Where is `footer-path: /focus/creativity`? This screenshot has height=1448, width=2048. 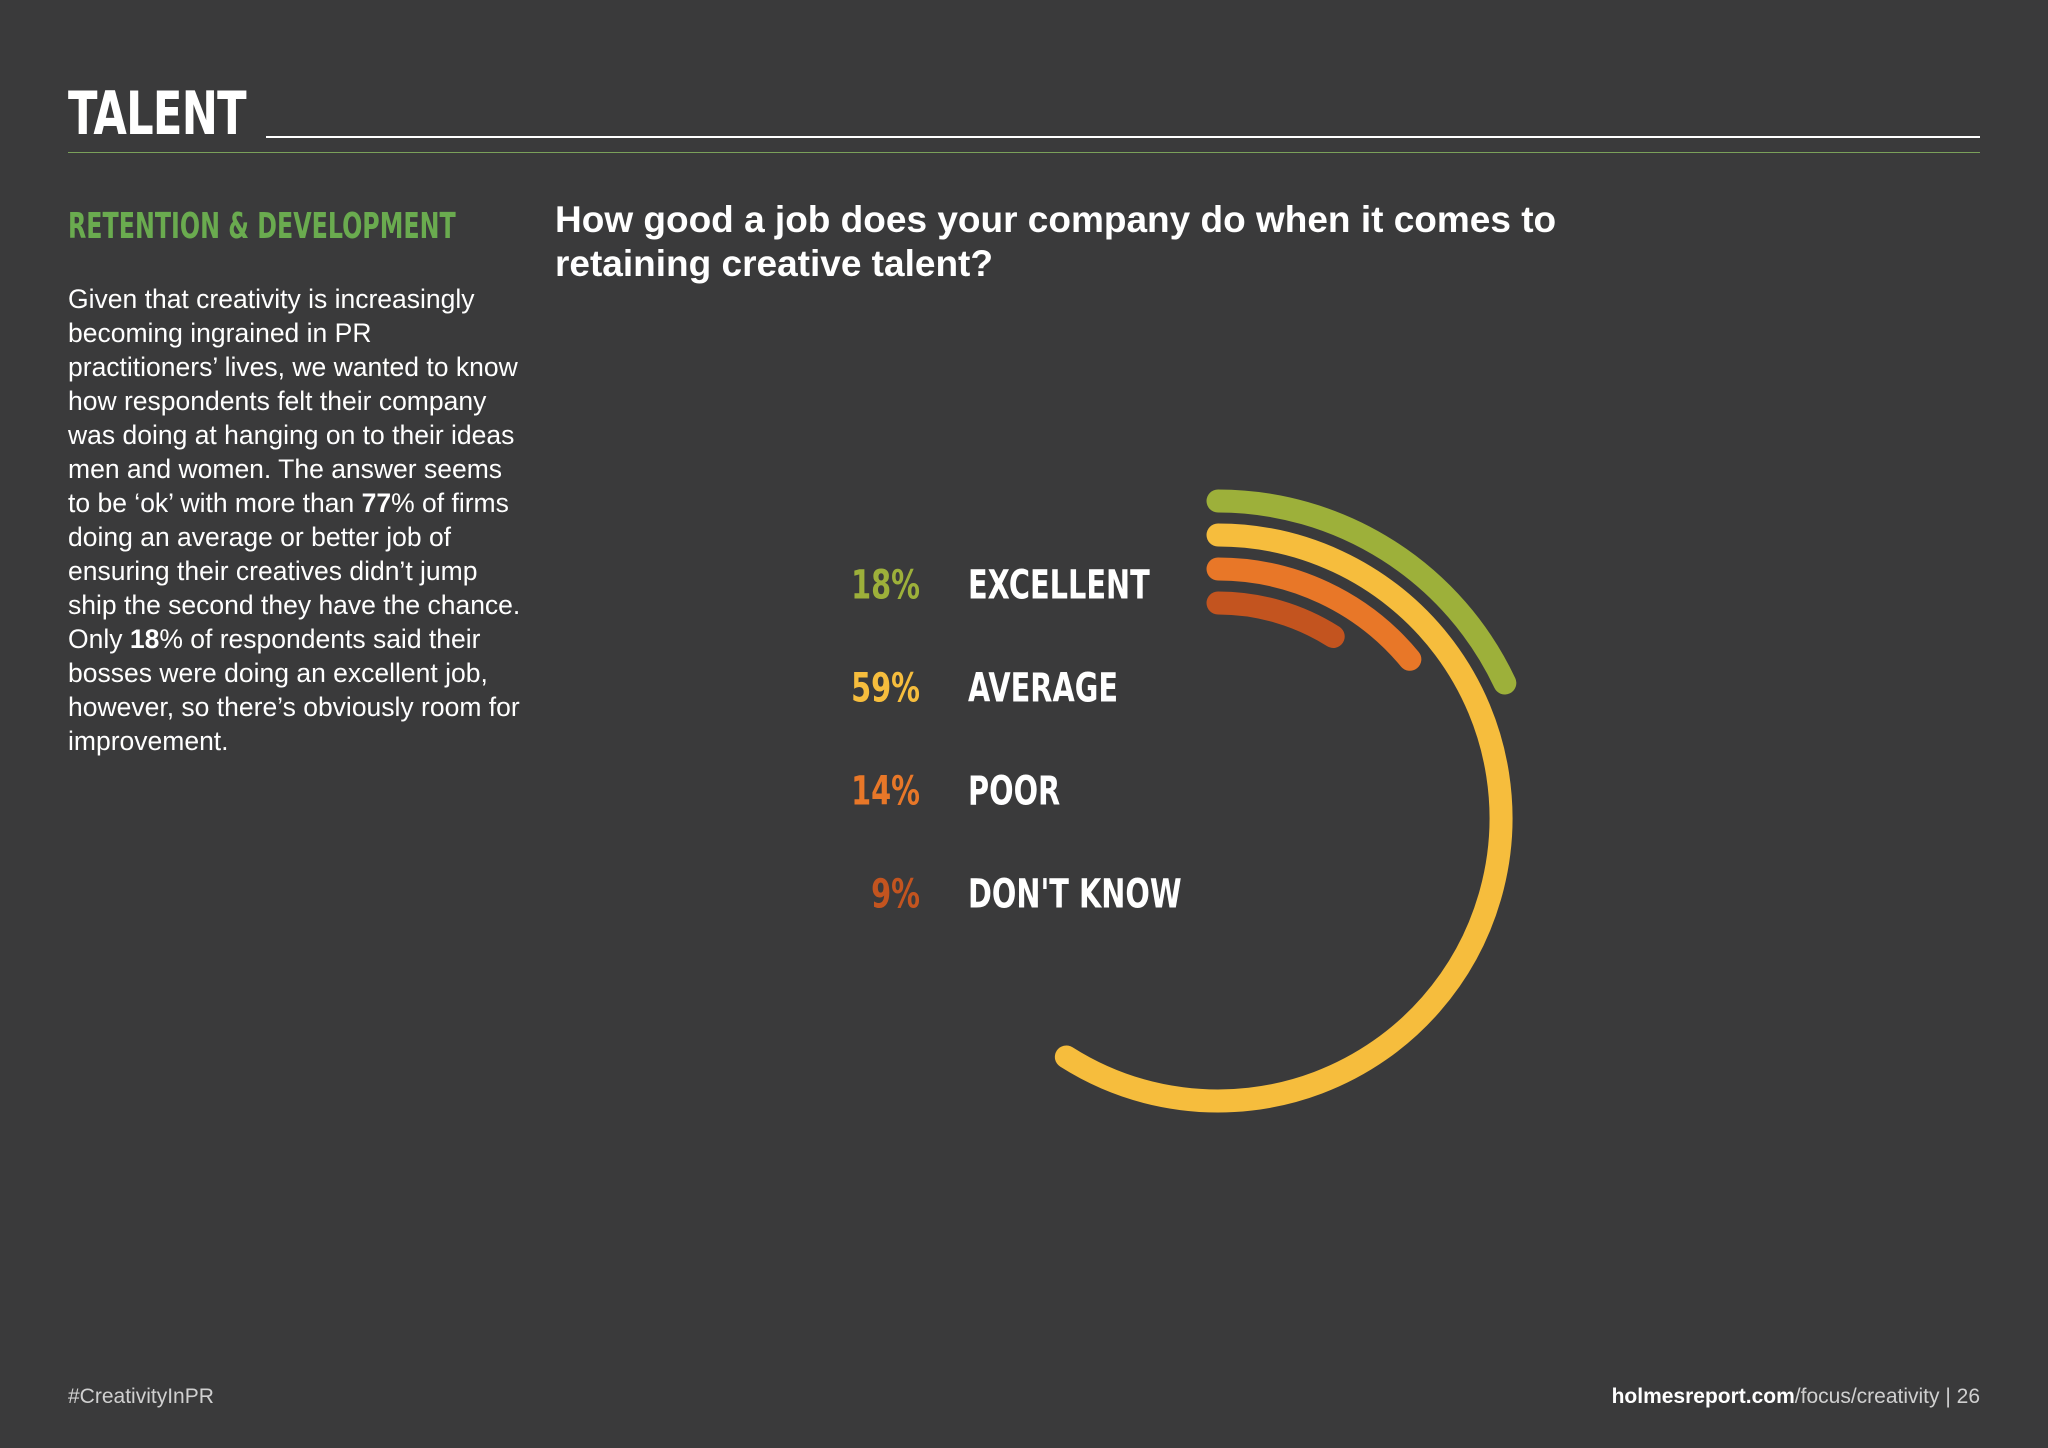
footer-path: /focus/creativity is located at coordinates (1867, 1396).